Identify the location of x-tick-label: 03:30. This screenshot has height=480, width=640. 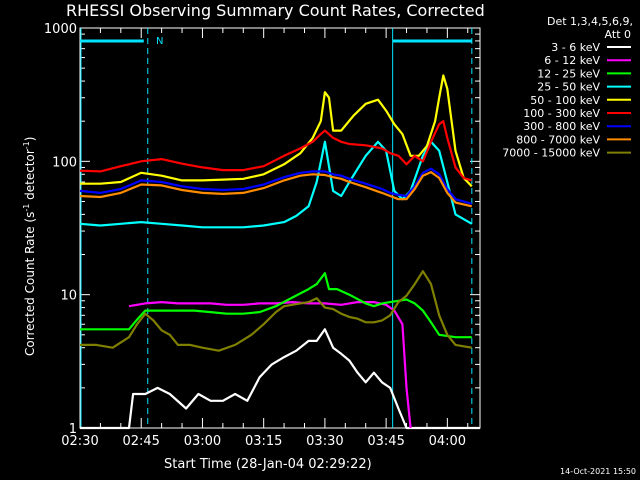
(324, 441).